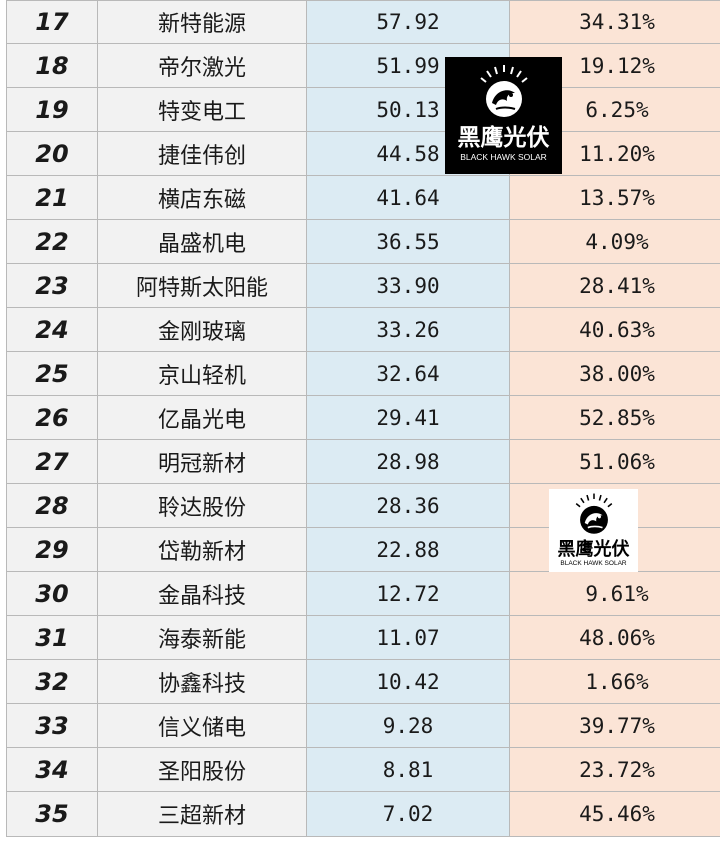 The height and width of the screenshot is (842, 720). What do you see at coordinates (593, 563) in the screenshot?
I see `watermark-small-sub: BLACK HAWK SOLAR` at bounding box center [593, 563].